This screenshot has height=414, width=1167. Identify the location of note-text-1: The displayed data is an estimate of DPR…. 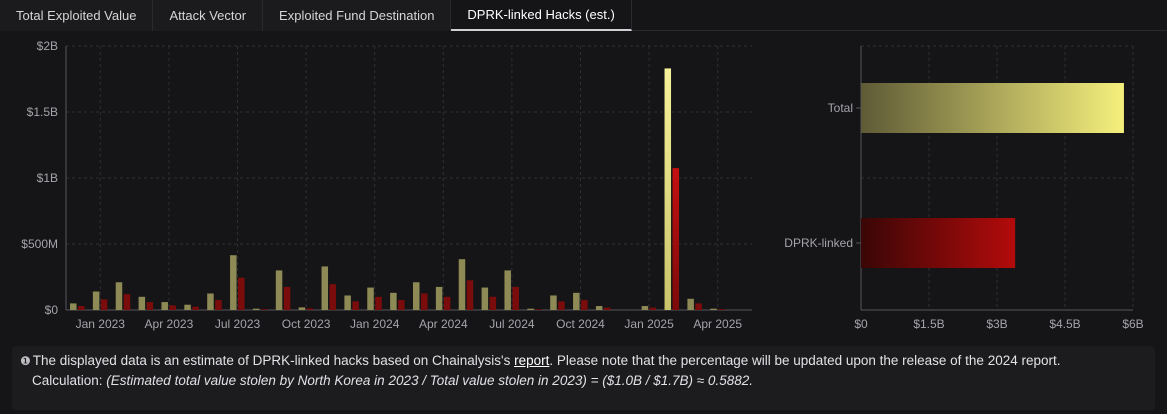
(273, 360).